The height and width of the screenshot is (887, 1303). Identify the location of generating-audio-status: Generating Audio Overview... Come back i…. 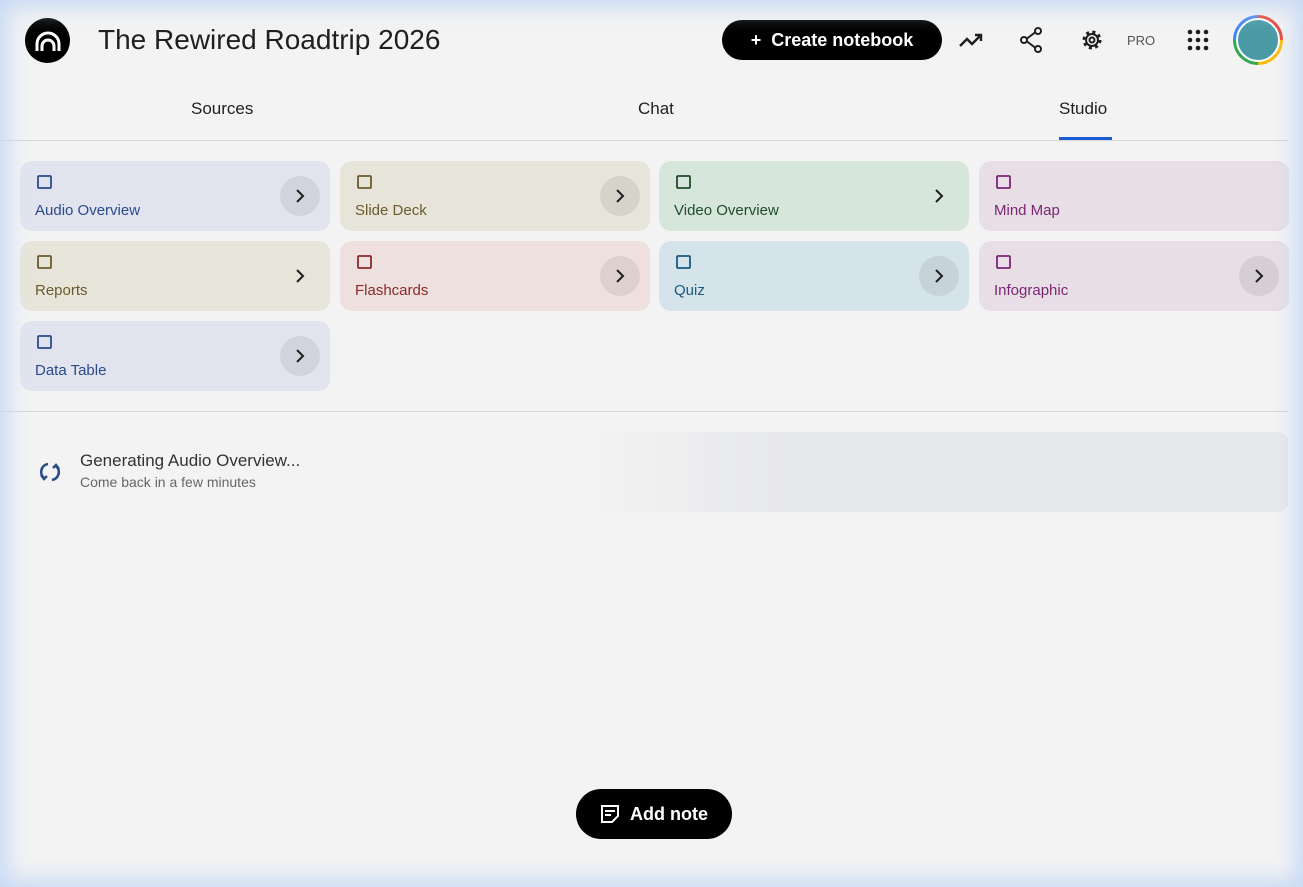
(654, 472).